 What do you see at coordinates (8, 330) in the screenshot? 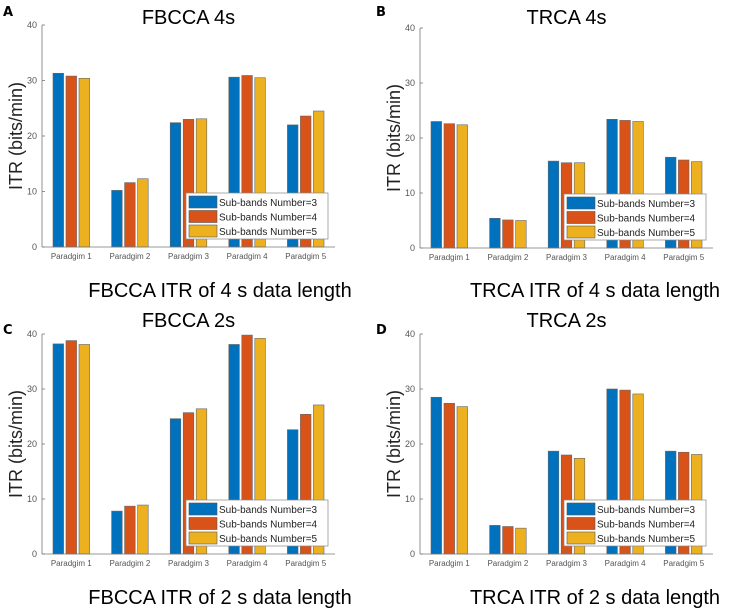
I see `panel-label: C` at bounding box center [8, 330].